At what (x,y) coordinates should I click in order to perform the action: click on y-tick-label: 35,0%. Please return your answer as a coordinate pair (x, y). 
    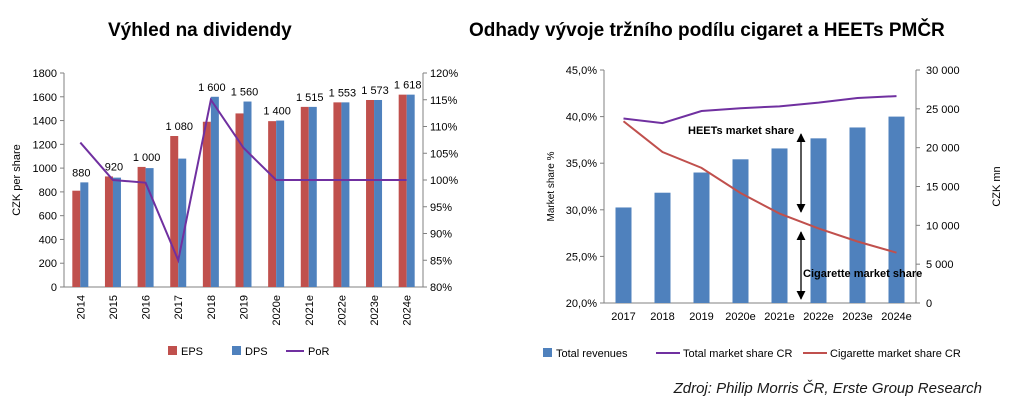
    Looking at the image, I should click on (581, 164).